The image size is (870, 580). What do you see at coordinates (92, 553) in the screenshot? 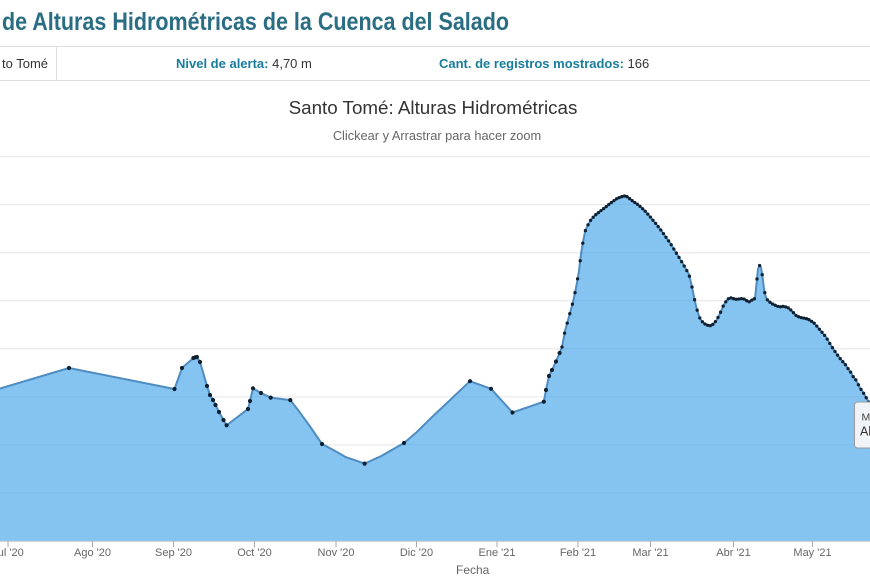
I see `svg-text: Ago '20` at bounding box center [92, 553].